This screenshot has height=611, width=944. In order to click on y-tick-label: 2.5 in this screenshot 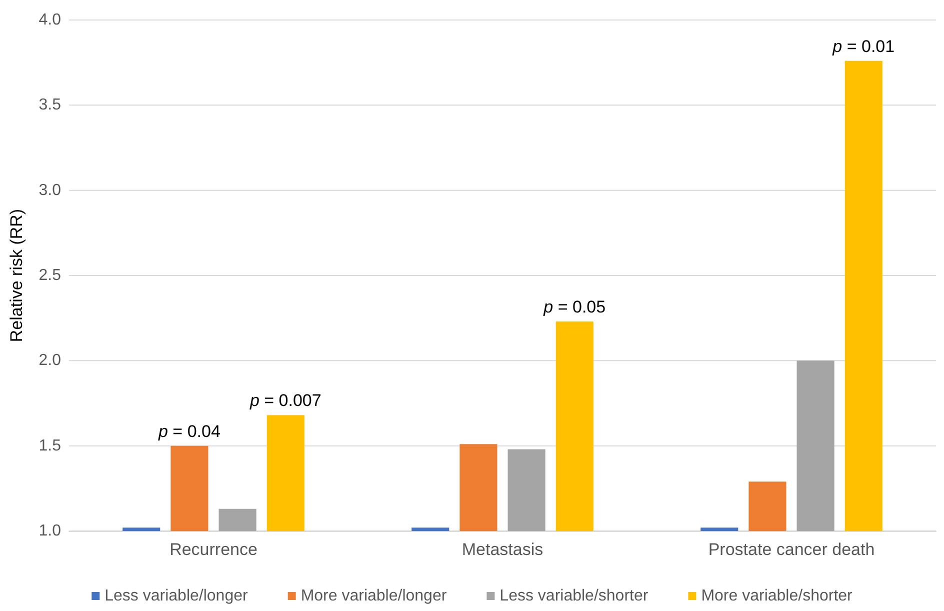, I will do `click(50, 275)`.